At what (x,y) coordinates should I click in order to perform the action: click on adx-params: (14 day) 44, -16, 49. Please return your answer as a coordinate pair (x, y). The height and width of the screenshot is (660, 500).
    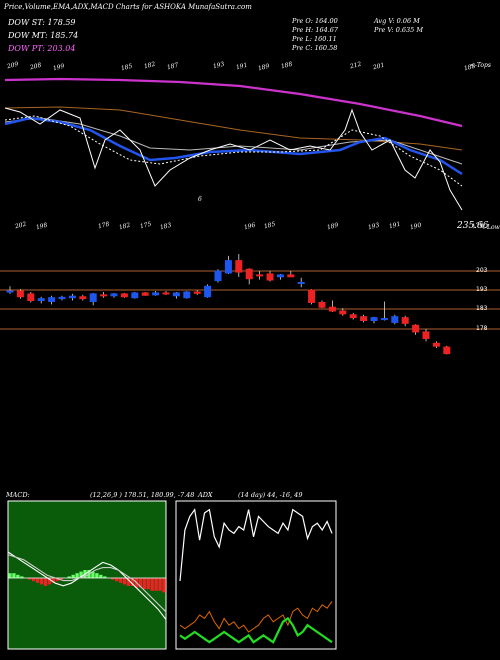
    Looking at the image, I should click on (270, 495).